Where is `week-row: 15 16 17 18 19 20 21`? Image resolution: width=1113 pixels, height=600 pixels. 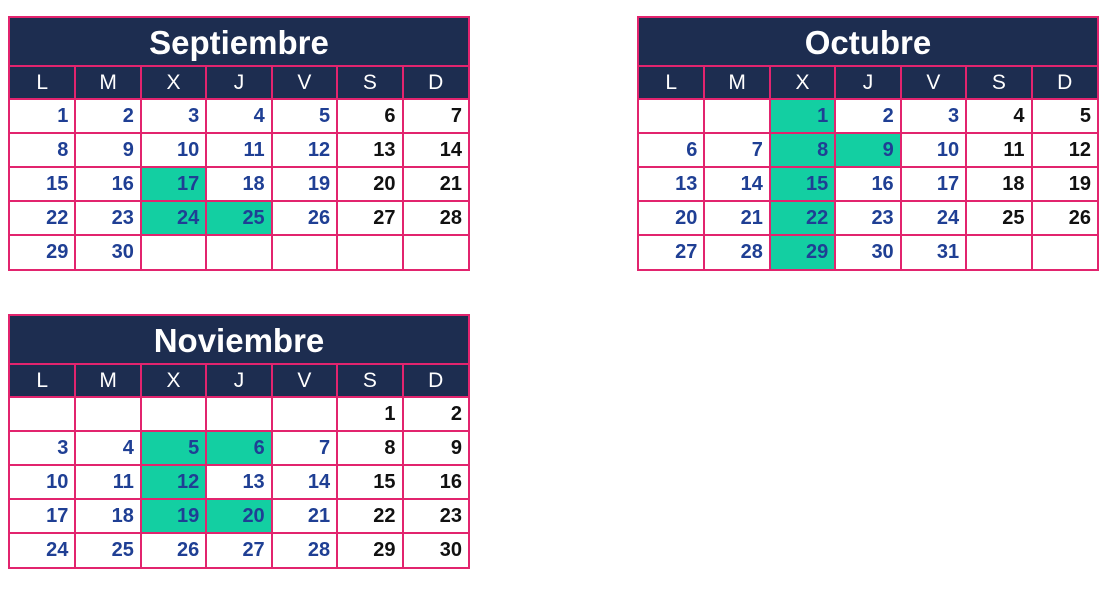
week-row: 15 16 17 18 19 20 21 is located at coordinates (239, 184).